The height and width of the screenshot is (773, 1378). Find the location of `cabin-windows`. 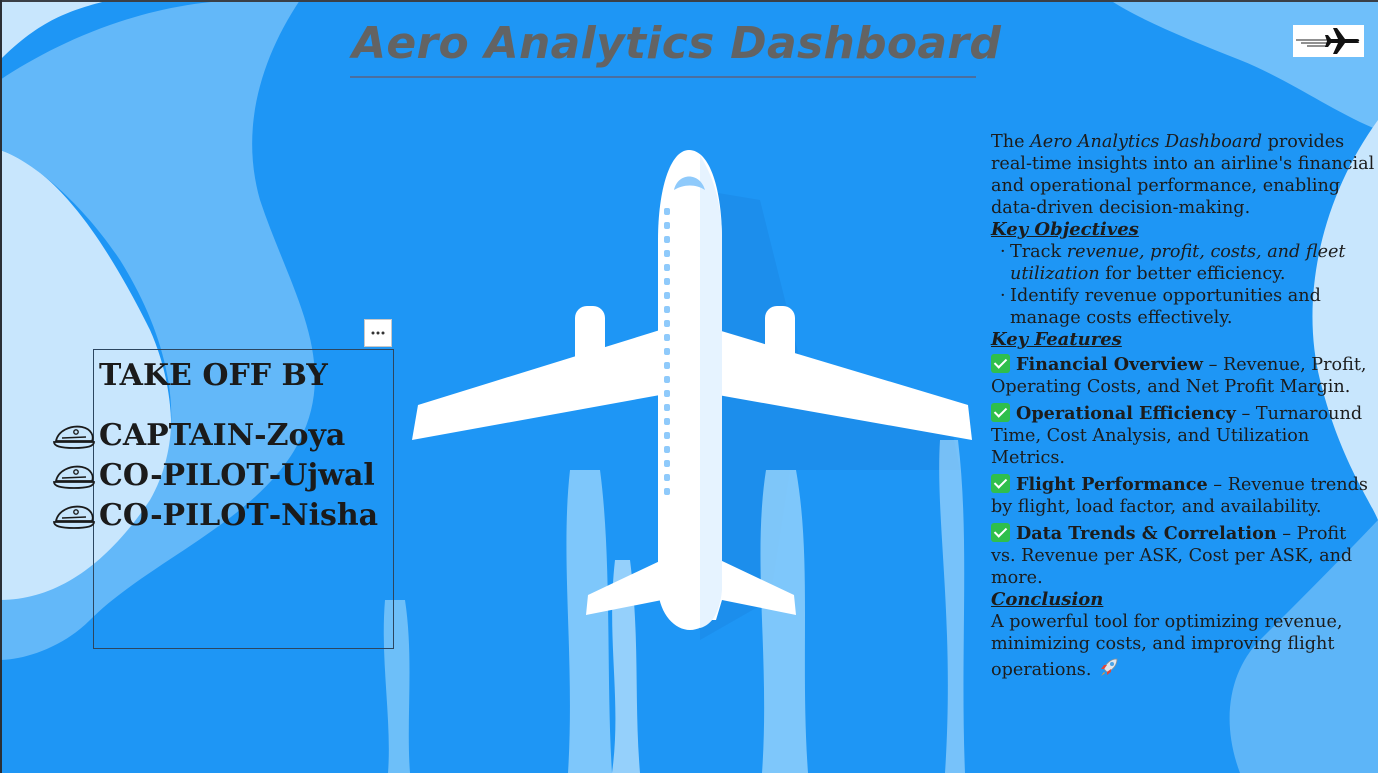

cabin-windows is located at coordinates (667, 351).